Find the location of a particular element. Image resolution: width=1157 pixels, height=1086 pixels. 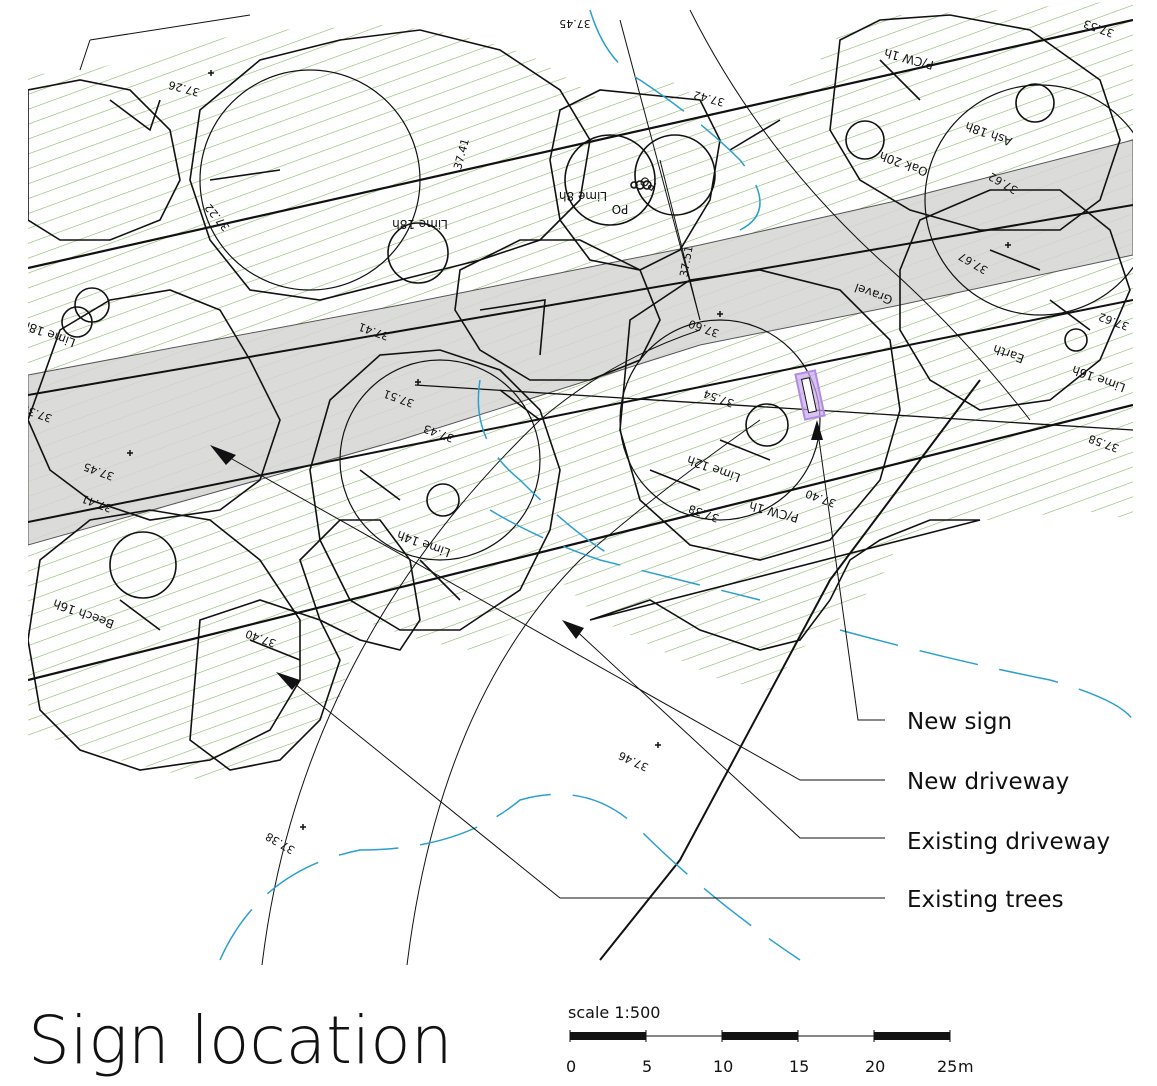

leader-arrowheads is located at coordinates (516, 555).